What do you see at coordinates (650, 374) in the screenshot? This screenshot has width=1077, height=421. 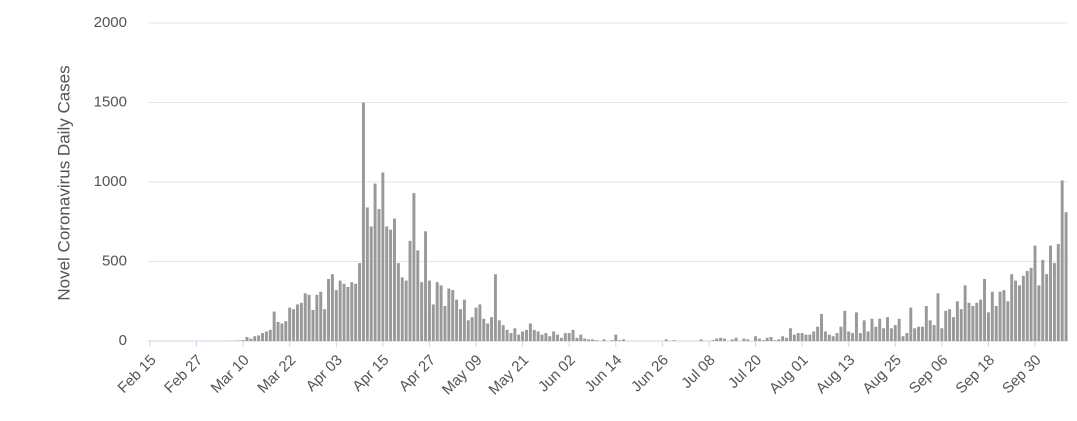 I see `x-tick-label: Jun 26` at bounding box center [650, 374].